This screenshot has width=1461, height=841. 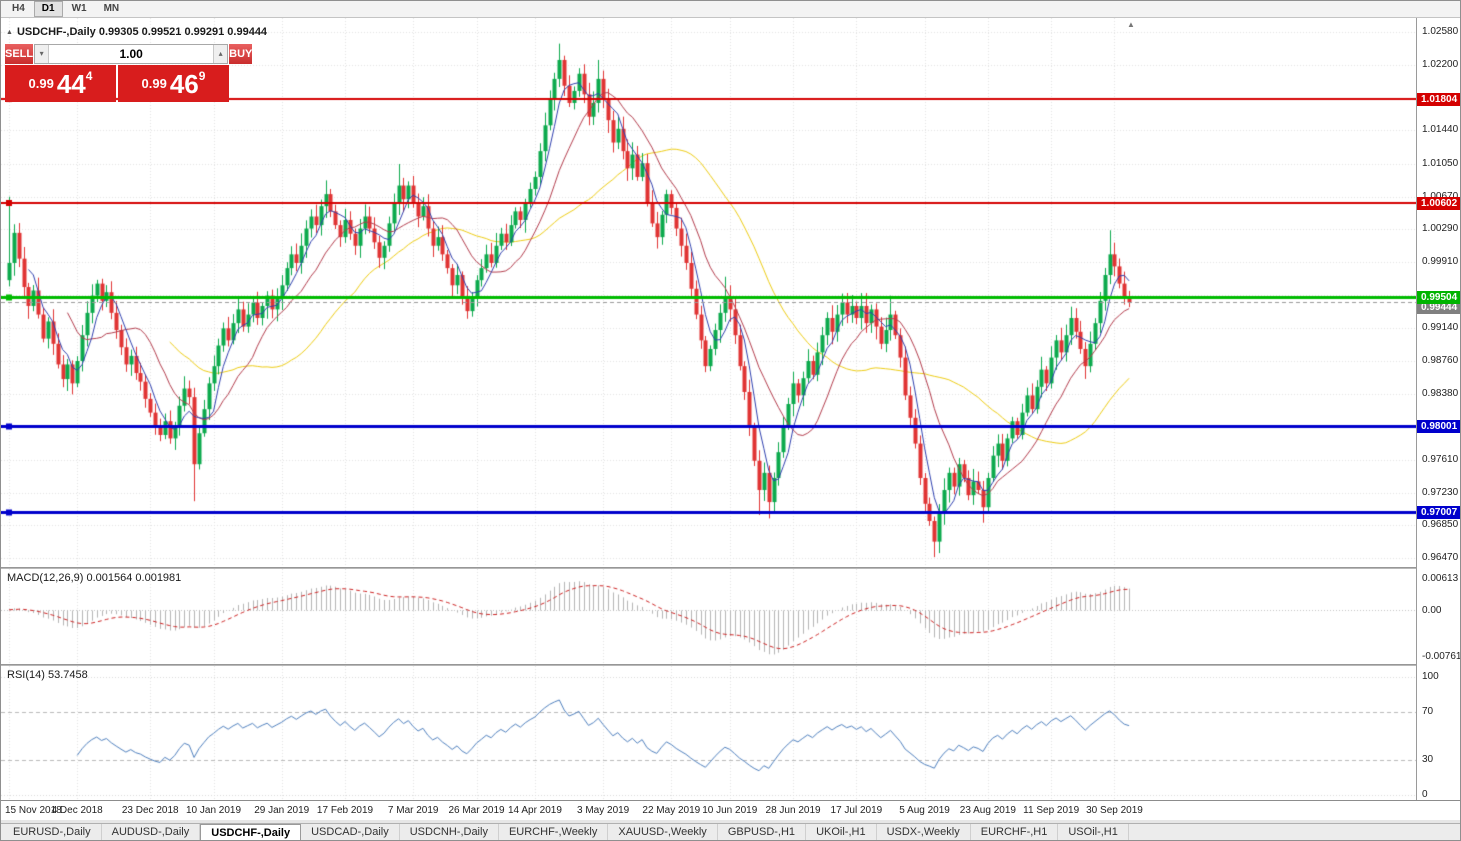 I want to click on buy-price-main: 46, so click(x=184, y=83).